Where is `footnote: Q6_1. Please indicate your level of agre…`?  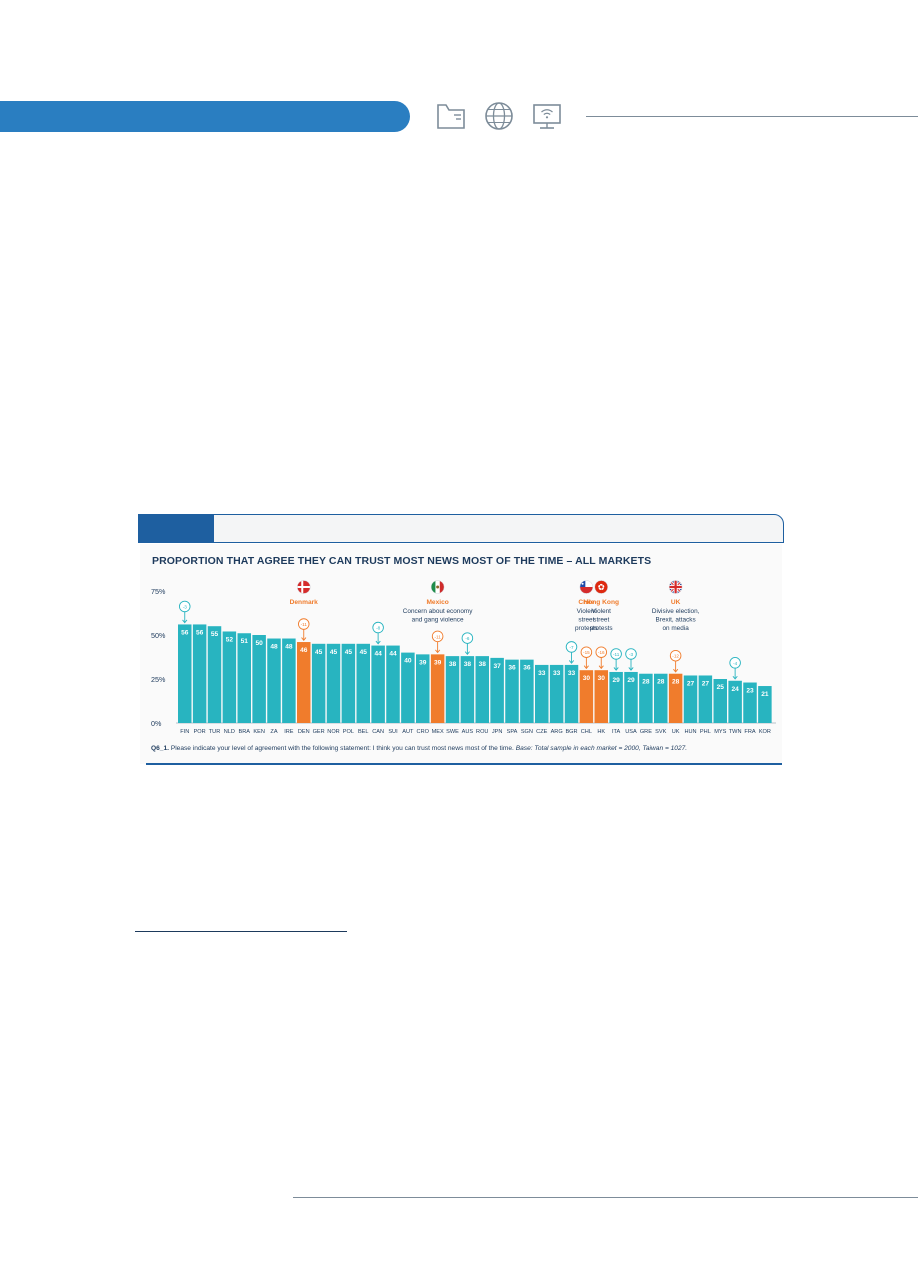 footnote: Q6_1. Please indicate your level of agre… is located at coordinates (419, 748).